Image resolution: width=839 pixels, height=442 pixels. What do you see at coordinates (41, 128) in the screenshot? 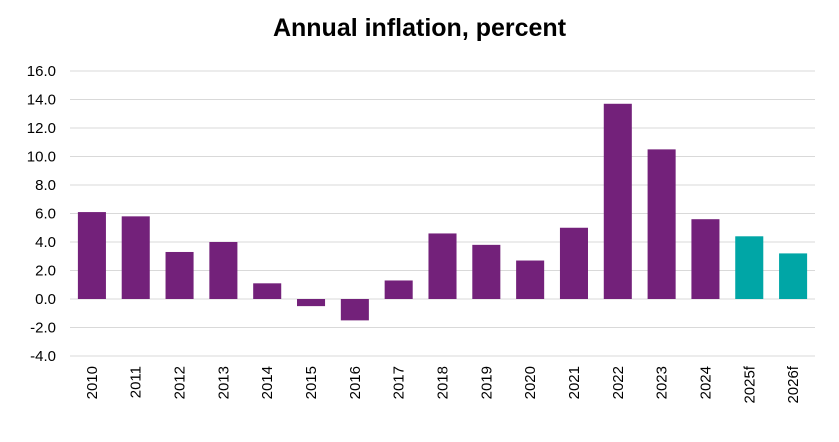
I see `y-tick-label: 12.0` at bounding box center [41, 128].